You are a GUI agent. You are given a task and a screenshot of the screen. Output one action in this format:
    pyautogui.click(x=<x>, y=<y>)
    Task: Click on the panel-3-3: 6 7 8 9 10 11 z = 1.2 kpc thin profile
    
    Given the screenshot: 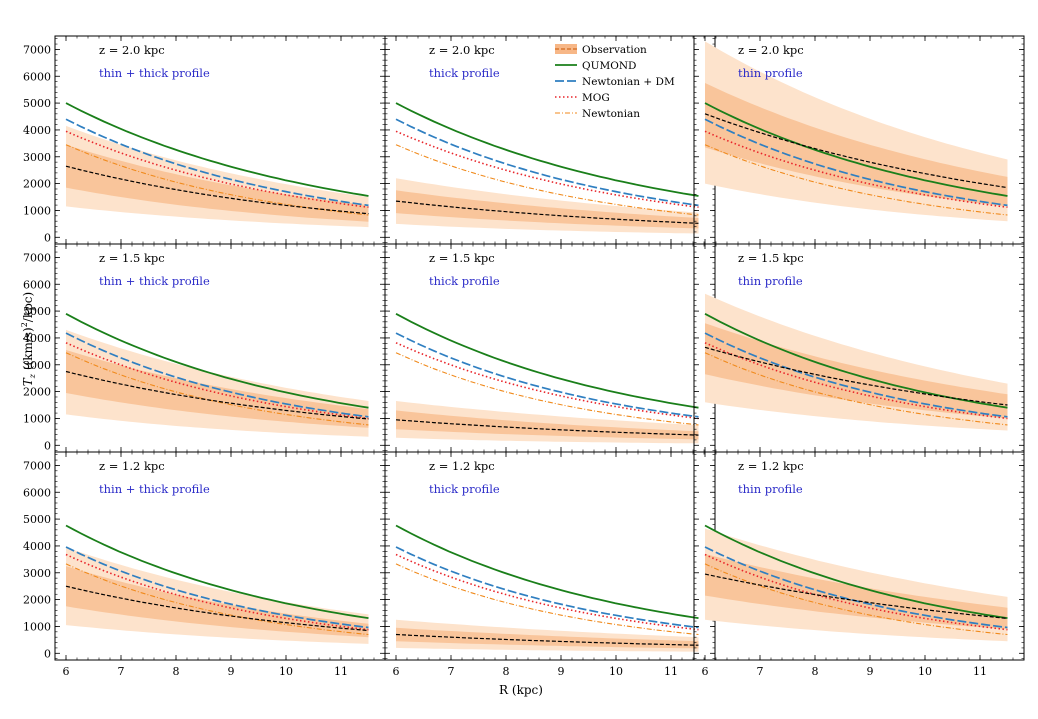 What is the action you would take?
    pyautogui.click(x=859, y=564)
    